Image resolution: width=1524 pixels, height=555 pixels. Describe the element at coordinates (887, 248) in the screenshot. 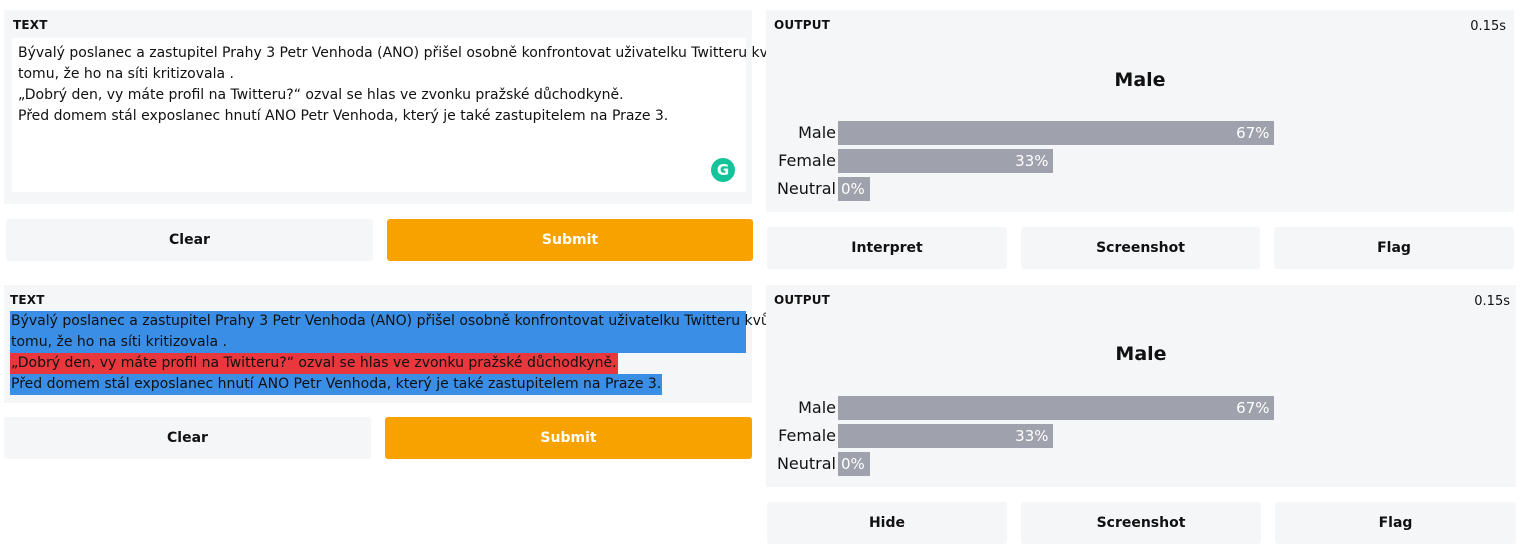

I see `interpret-button: Interpret` at that location.